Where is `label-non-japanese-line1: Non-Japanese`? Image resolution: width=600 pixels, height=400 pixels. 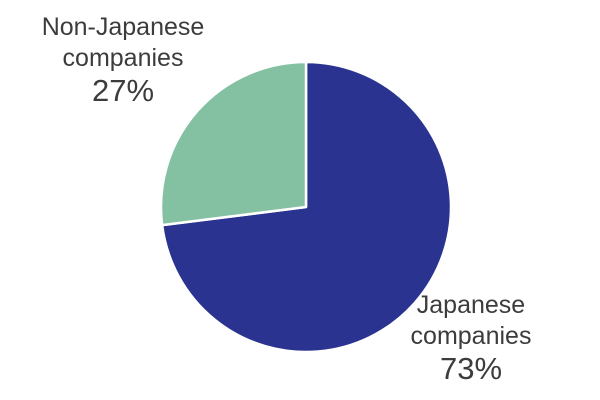
label-non-japanese-line1: Non-Japanese is located at coordinates (123, 27).